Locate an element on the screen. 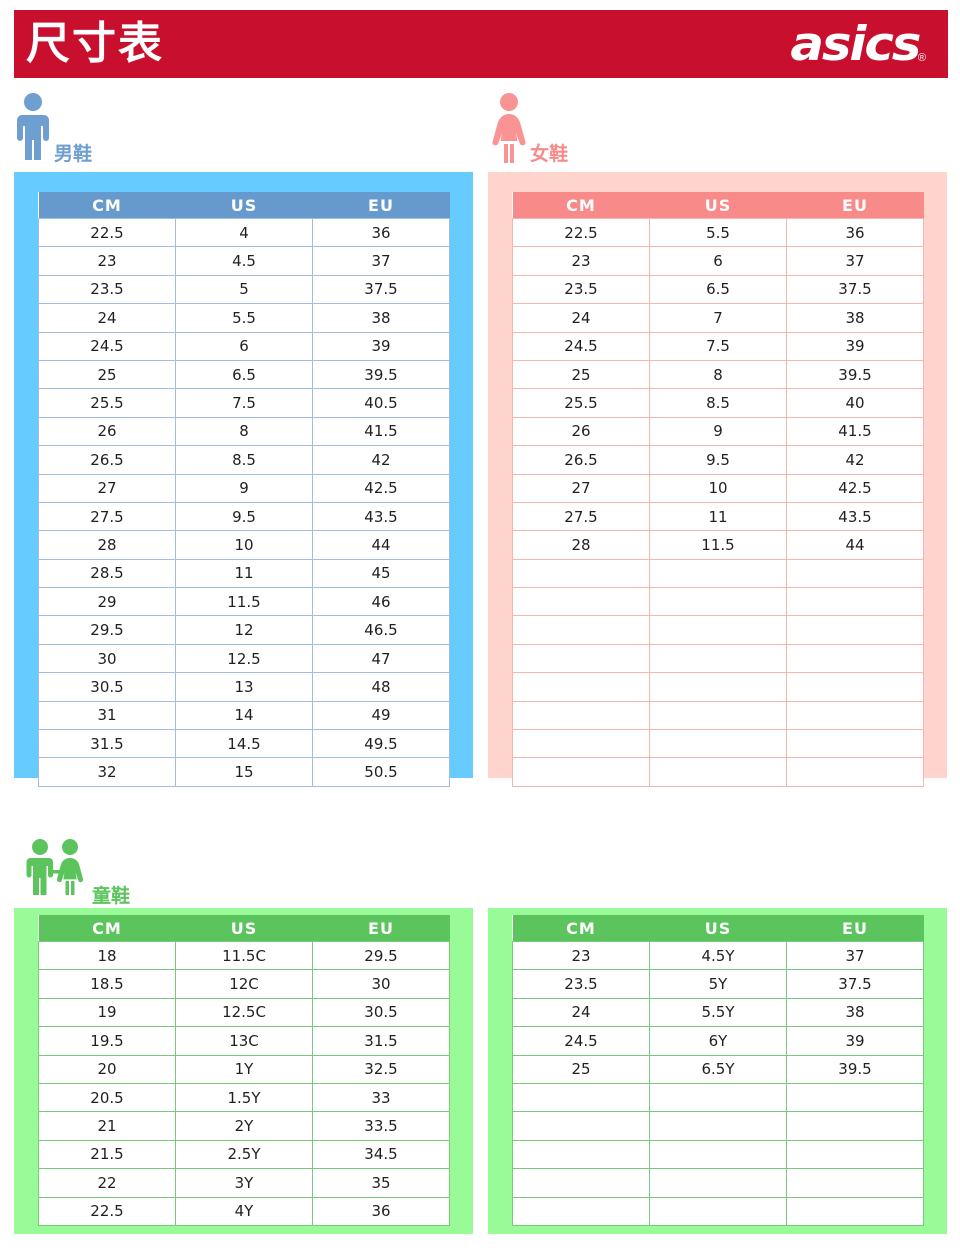 Image resolution: width=960 pixels, height=1254 pixels. table-row: 19 12.5C 30.5 is located at coordinates (244, 1012).